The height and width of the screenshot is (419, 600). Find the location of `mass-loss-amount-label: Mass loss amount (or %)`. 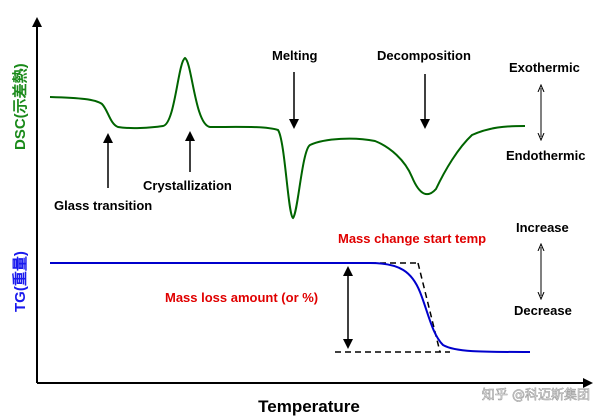

mass-loss-amount-label: Mass loss amount (or %) is located at coordinates (241, 297).